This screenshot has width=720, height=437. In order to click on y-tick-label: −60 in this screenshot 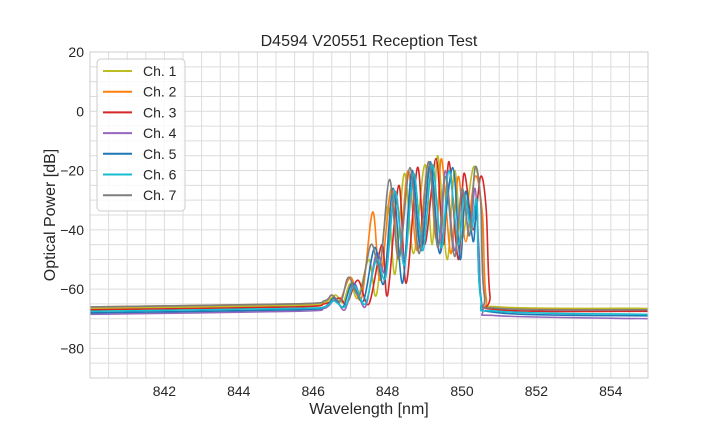, I will do `click(72, 289)`.